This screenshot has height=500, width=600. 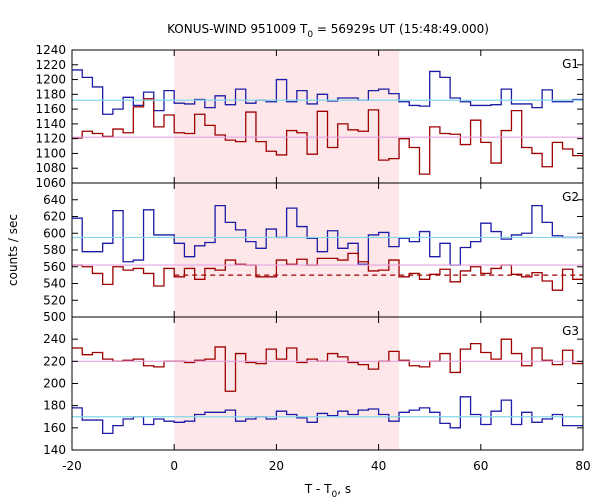 What do you see at coordinates (54, 250) in the screenshot?
I see `panel-G2-ytick-label: 580` at bounding box center [54, 250].